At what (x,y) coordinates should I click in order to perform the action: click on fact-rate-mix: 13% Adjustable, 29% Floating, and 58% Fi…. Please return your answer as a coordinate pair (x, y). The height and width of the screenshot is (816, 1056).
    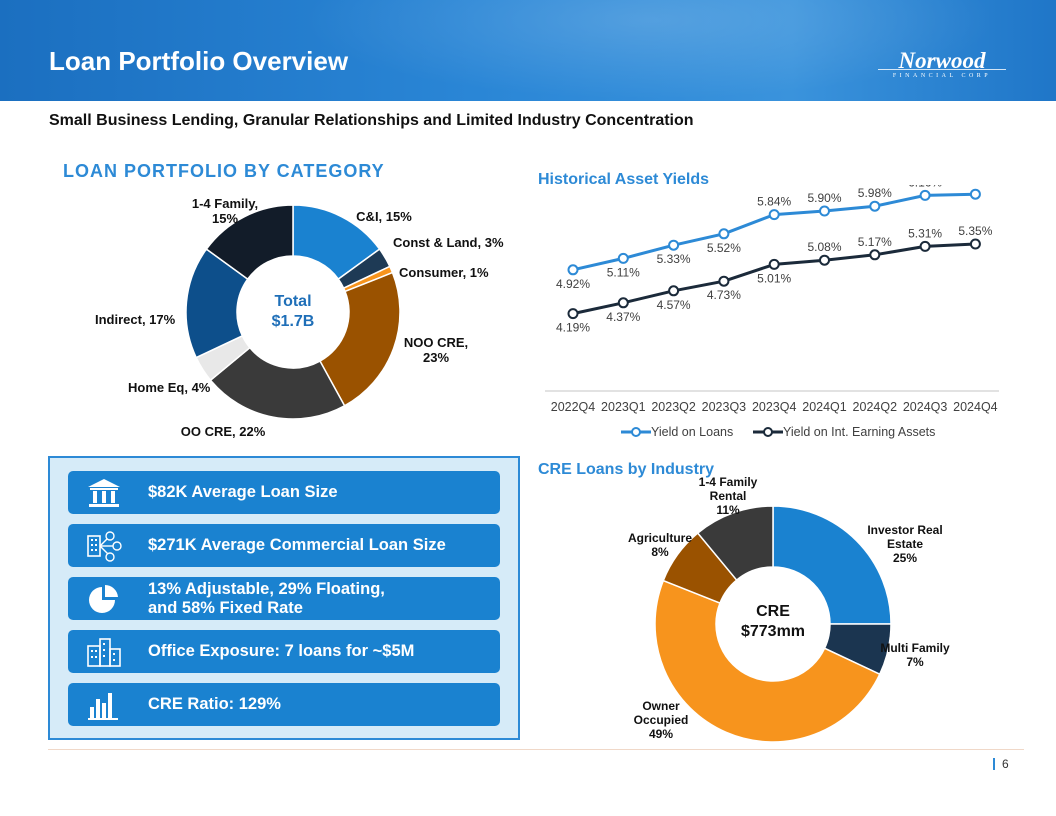
    Looking at the image, I should click on (284, 598).